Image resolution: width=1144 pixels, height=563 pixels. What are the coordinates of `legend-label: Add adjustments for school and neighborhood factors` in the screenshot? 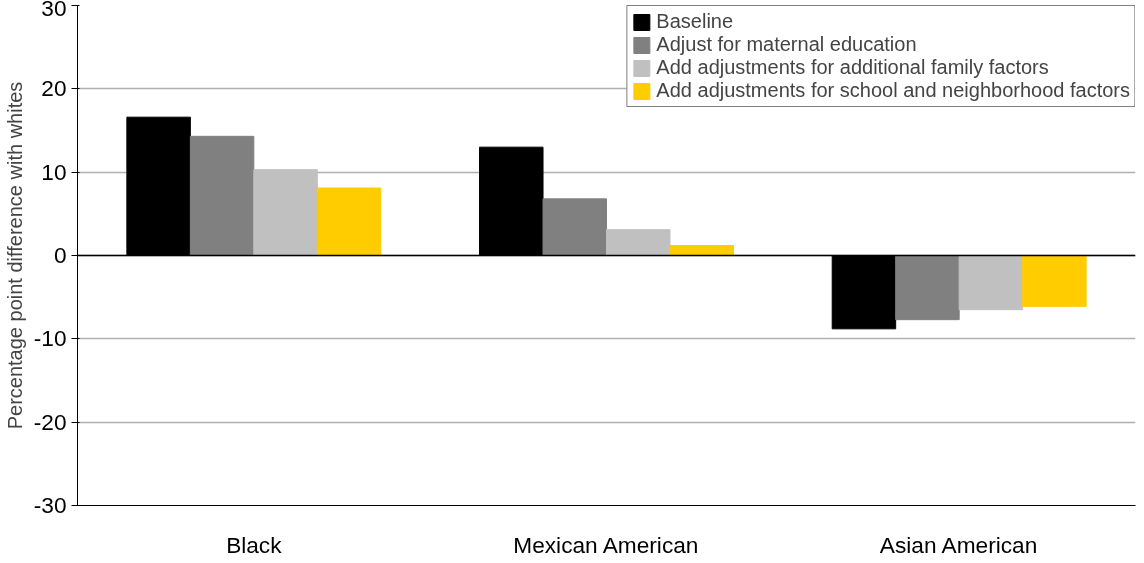 It's located at (893, 90).